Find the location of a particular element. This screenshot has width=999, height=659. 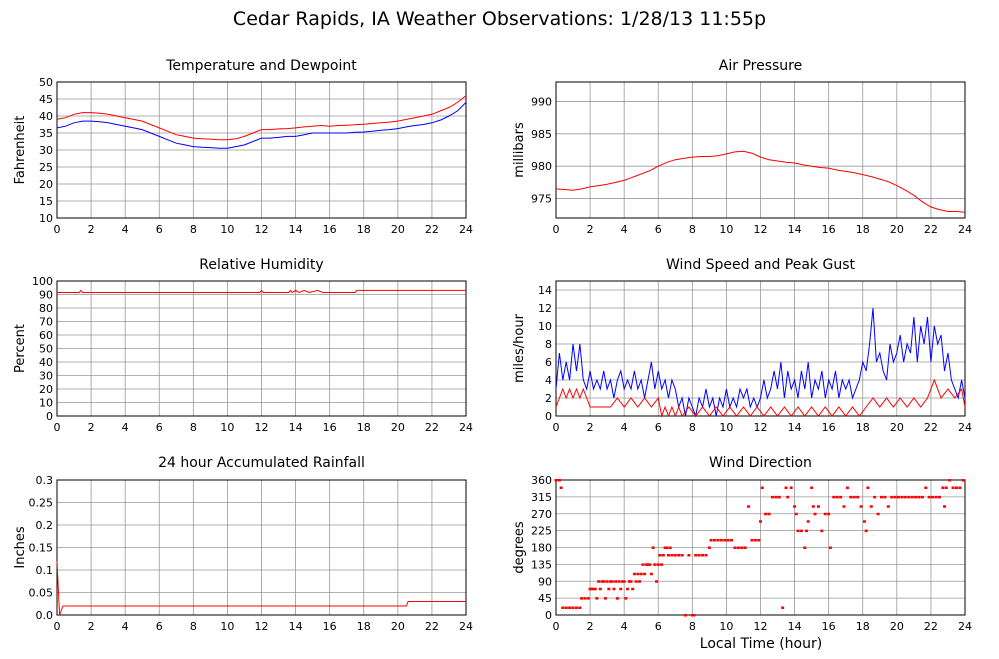

y-tick-label: 180 is located at coordinates (541, 548).